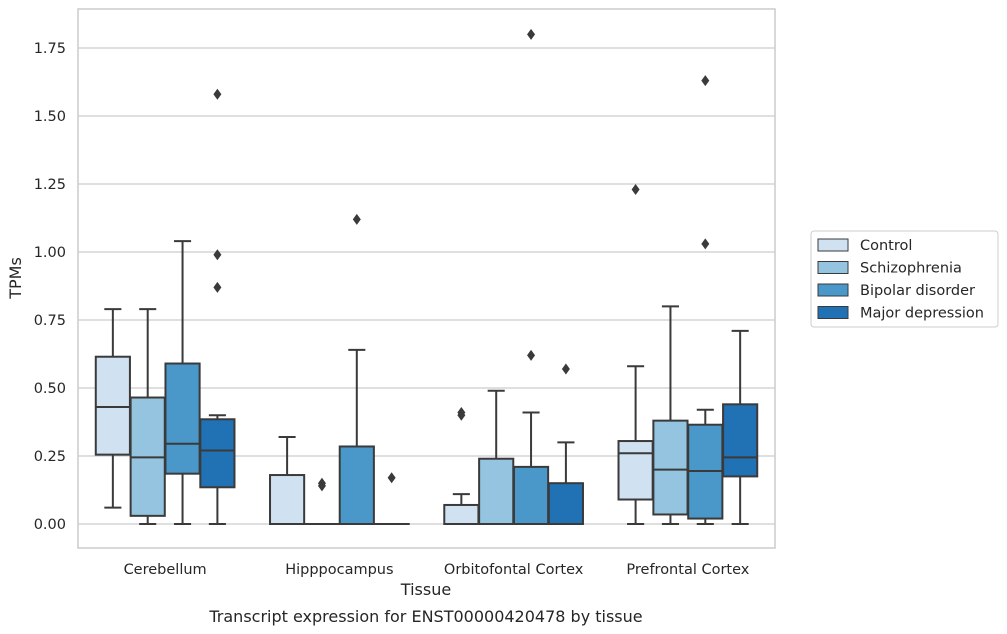 This screenshot has width=1007, height=634. I want to click on y-tick-label: 1.25, so click(50, 185).